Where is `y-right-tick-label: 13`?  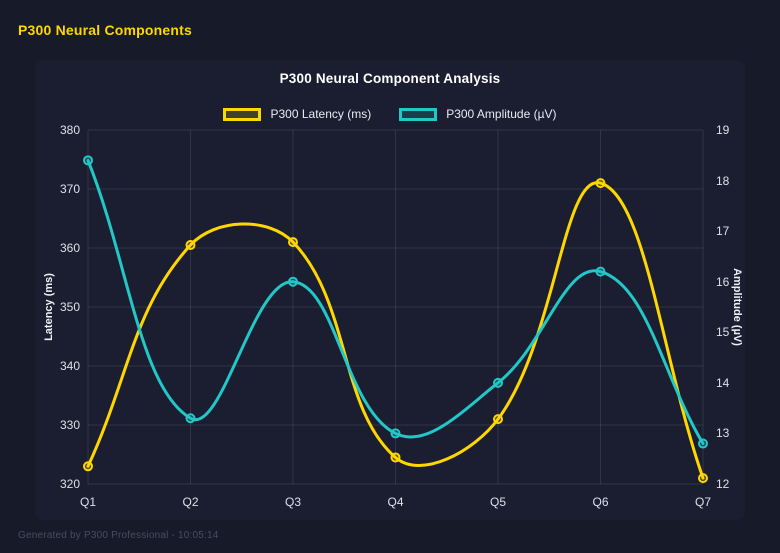 y-right-tick-label: 13 is located at coordinates (723, 433).